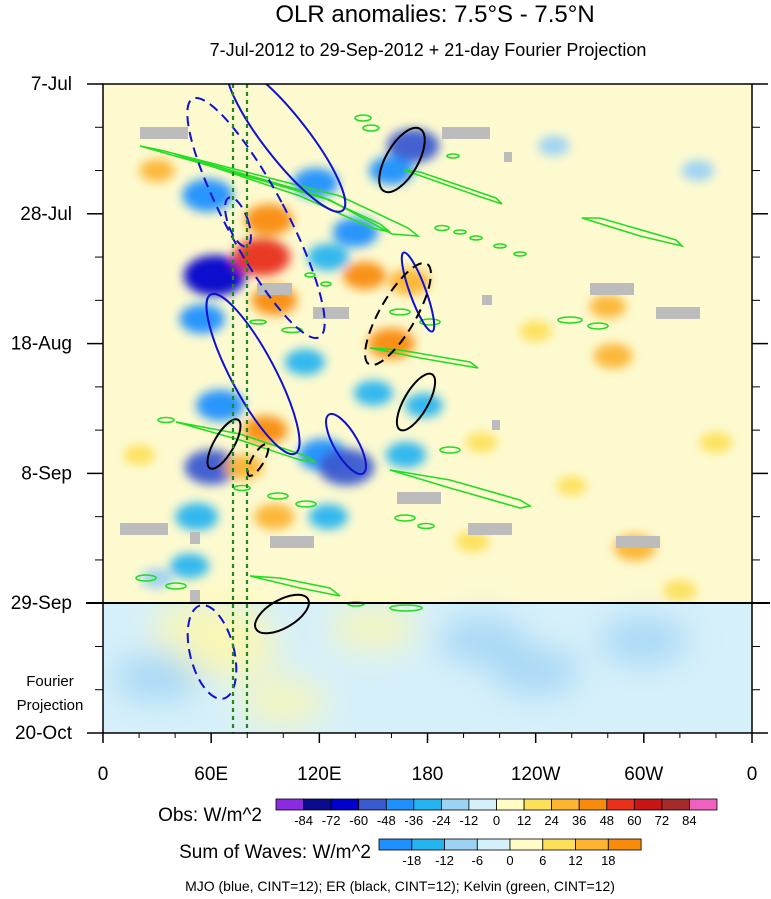 The width and height of the screenshot is (771, 899). I want to click on colorbar-tick-label: -18, so click(411, 860).